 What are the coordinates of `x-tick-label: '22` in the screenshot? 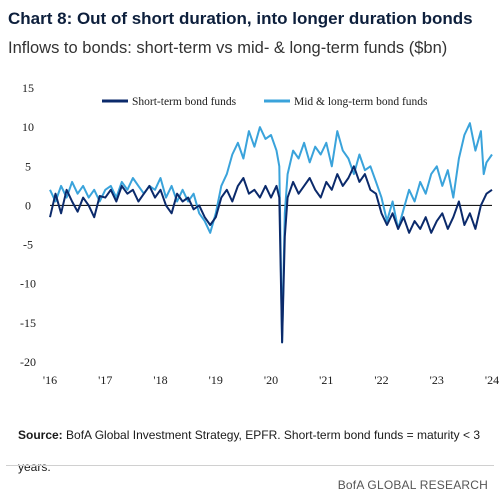 It's located at (381, 380).